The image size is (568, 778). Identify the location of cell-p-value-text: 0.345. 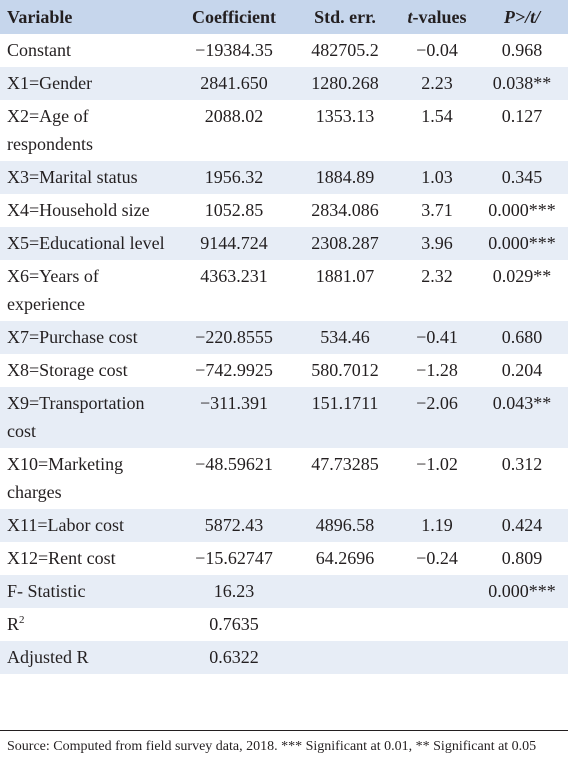
(522, 177).